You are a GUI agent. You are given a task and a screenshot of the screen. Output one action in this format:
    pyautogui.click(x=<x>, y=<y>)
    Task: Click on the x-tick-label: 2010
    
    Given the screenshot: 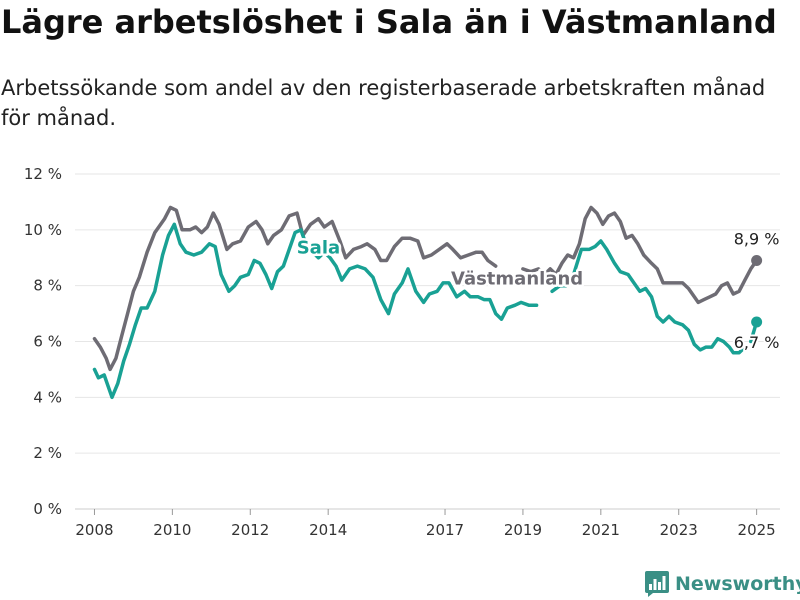 What is the action you would take?
    pyautogui.click(x=172, y=530)
    